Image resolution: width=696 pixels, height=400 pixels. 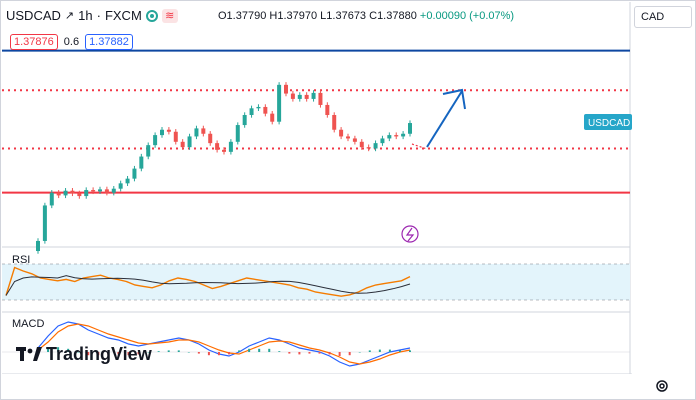 I want to click on sell-button: 1.37876, so click(x=34, y=42).